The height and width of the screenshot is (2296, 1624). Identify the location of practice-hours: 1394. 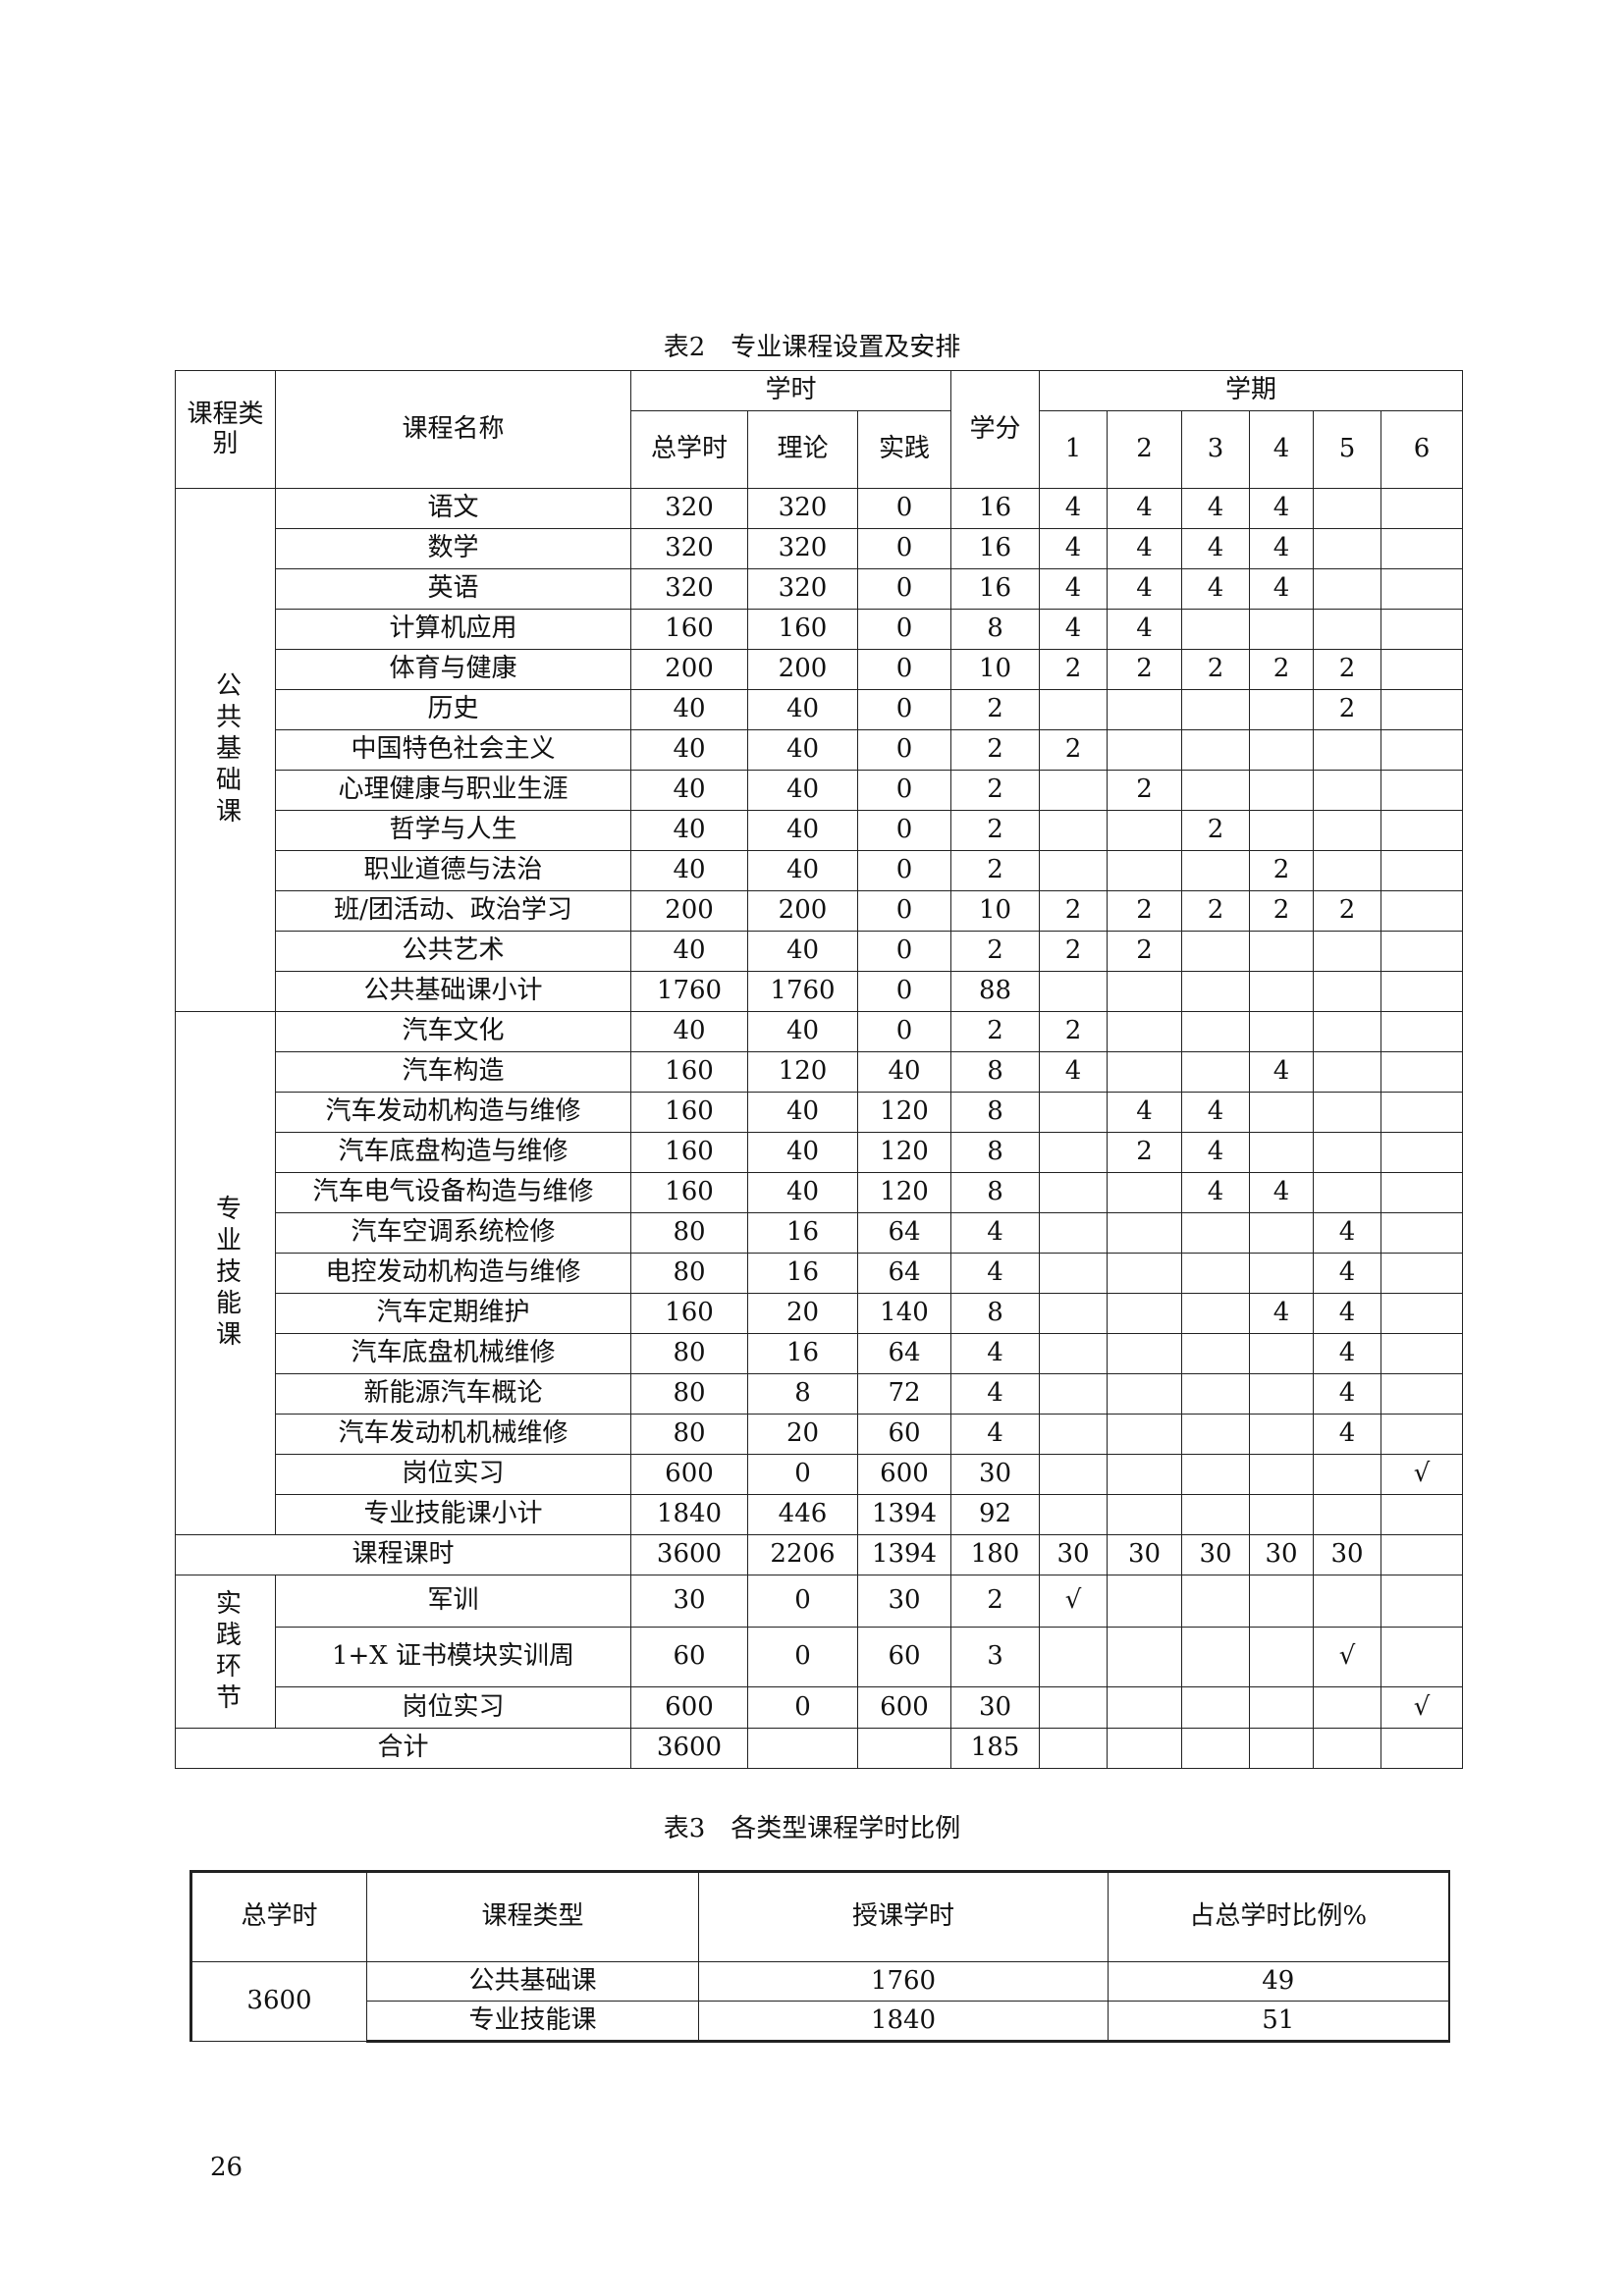
(904, 1555).